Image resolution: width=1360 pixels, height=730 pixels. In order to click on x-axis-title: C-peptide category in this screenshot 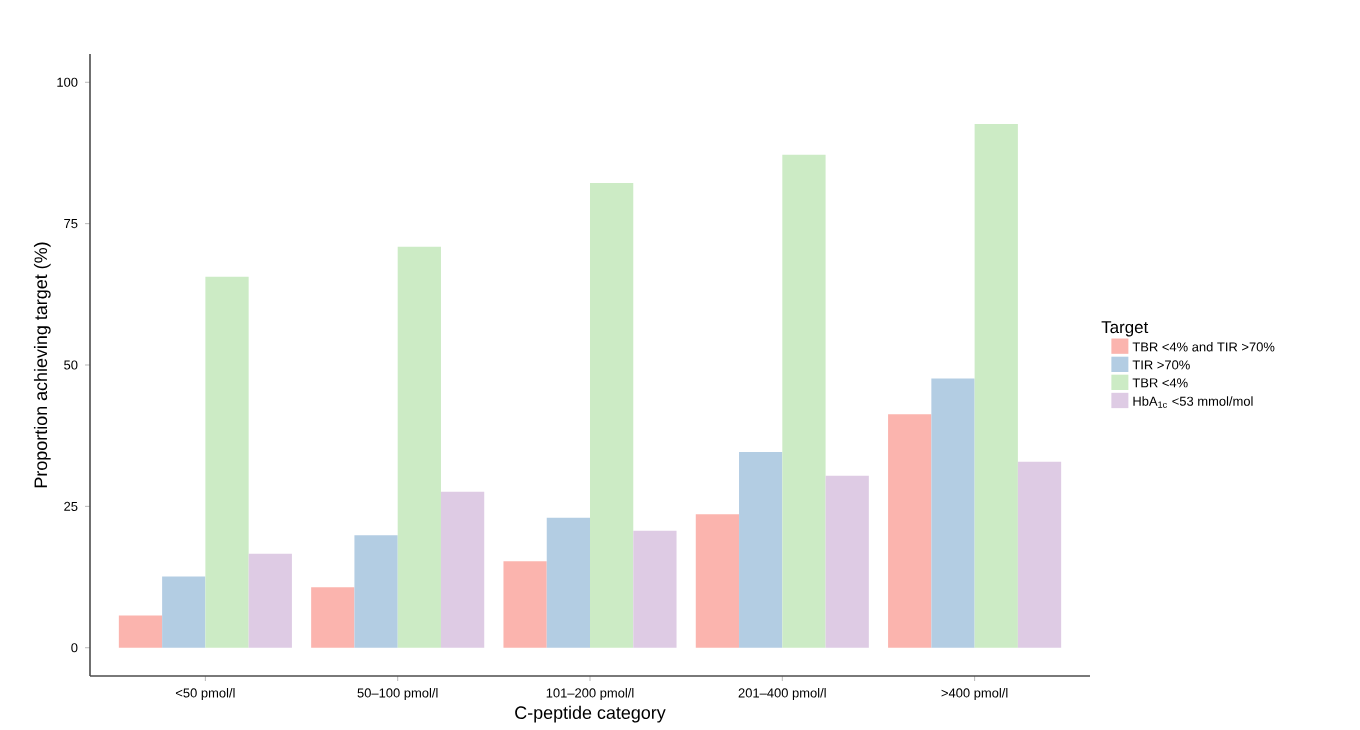, I will do `click(590, 714)`.